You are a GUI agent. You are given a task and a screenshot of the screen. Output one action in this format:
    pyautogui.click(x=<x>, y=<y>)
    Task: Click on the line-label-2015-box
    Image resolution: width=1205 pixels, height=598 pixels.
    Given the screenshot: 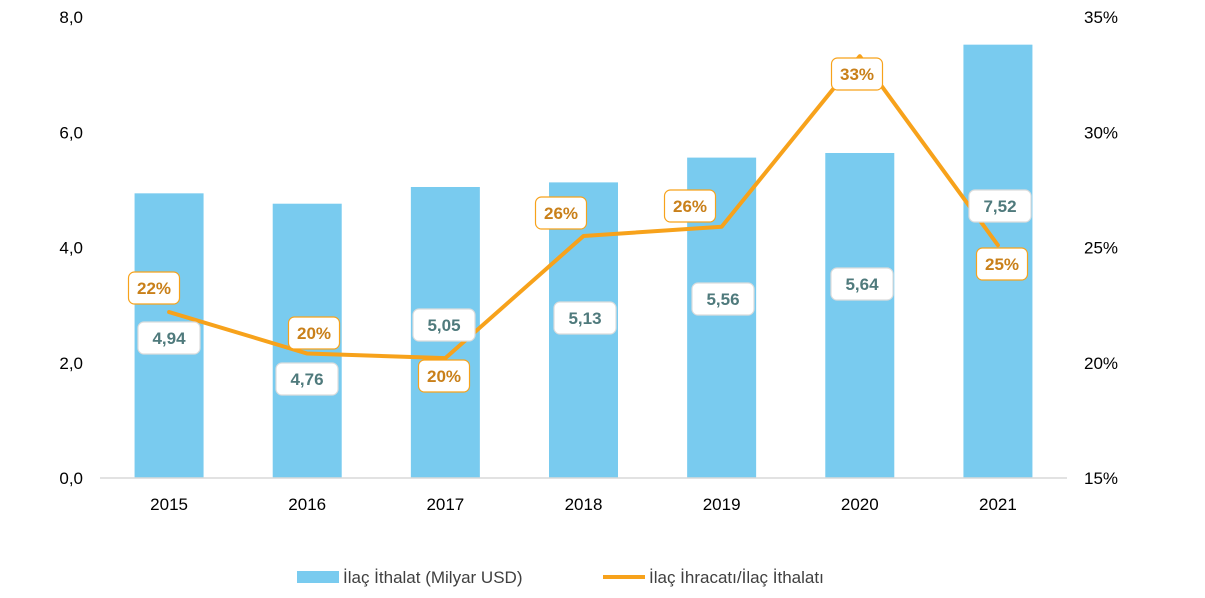 What is the action you would take?
    pyautogui.click(x=154, y=288)
    